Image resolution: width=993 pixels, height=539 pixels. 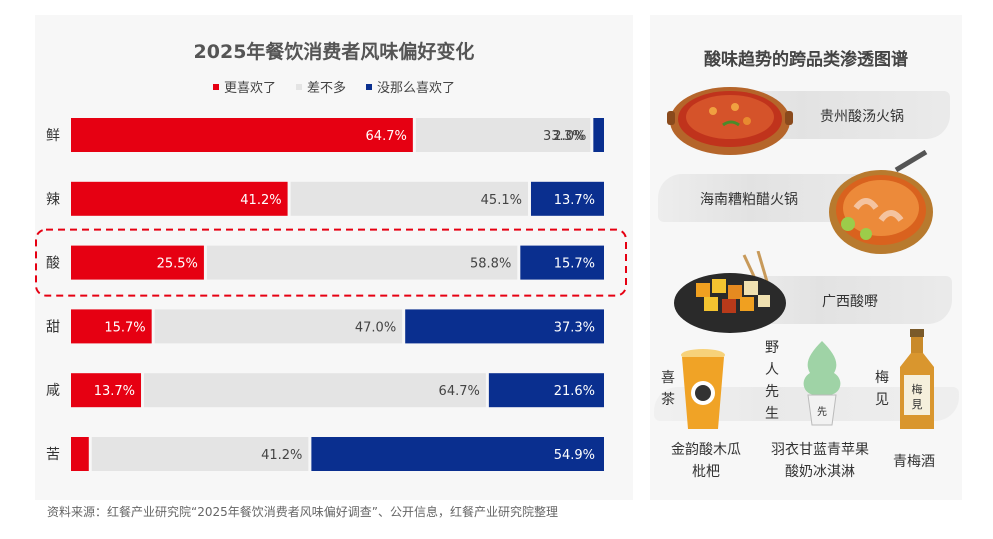 What do you see at coordinates (215, 86) in the screenshot?
I see `legend-swatch-red` at bounding box center [215, 86].